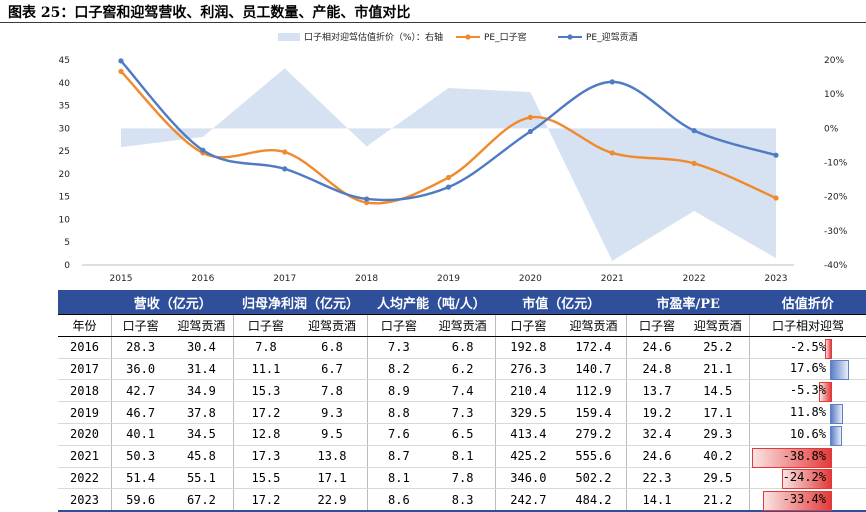 The width and height of the screenshot is (866, 512). What do you see at coordinates (807, 478) in the screenshot?
I see `discount-cell: -24.2%` at bounding box center [807, 478].